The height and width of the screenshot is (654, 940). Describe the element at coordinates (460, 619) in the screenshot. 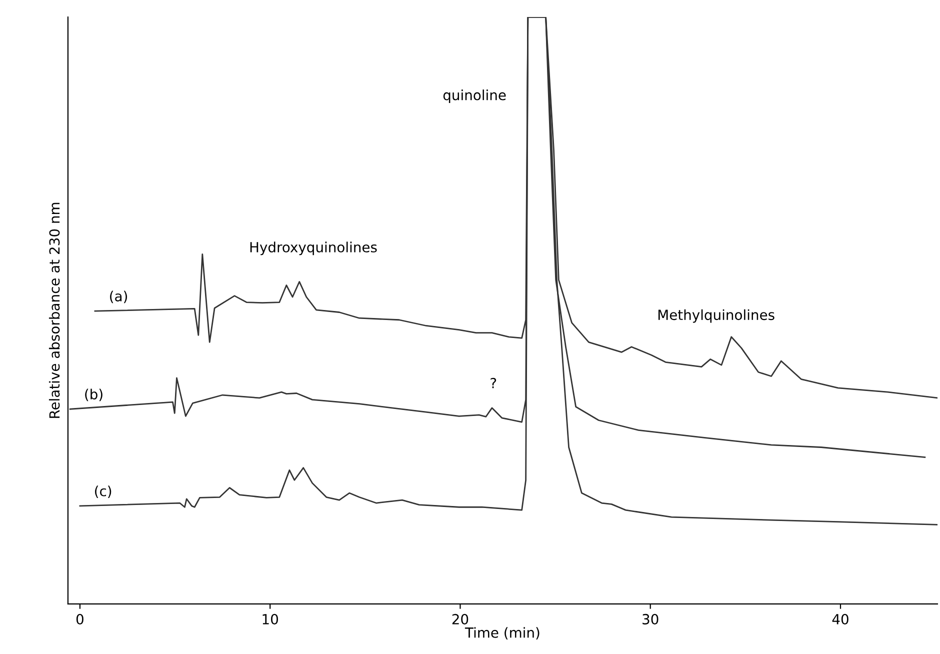

I see `x-tick-label: 20` at that location.